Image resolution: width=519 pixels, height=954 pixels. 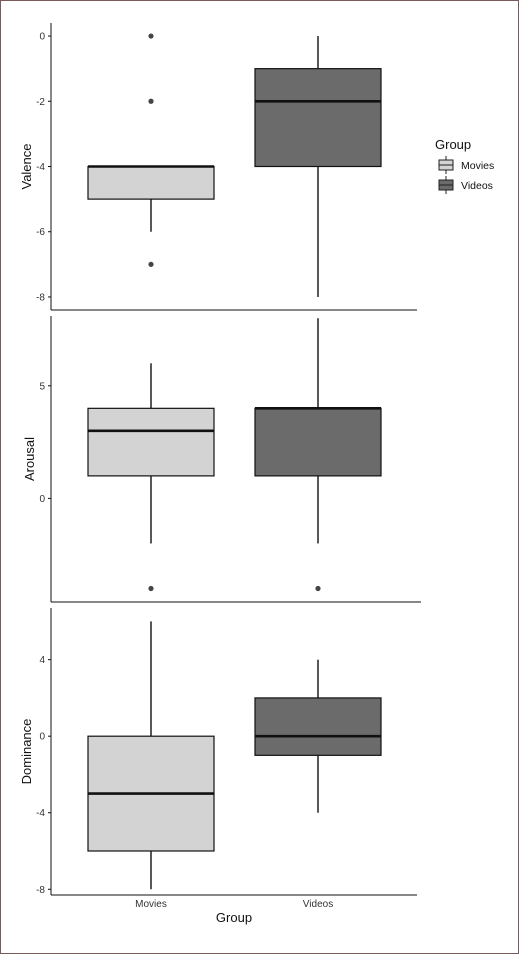 What do you see at coordinates (151, 150) in the screenshot?
I see `box-valence-movies` at bounding box center [151, 150].